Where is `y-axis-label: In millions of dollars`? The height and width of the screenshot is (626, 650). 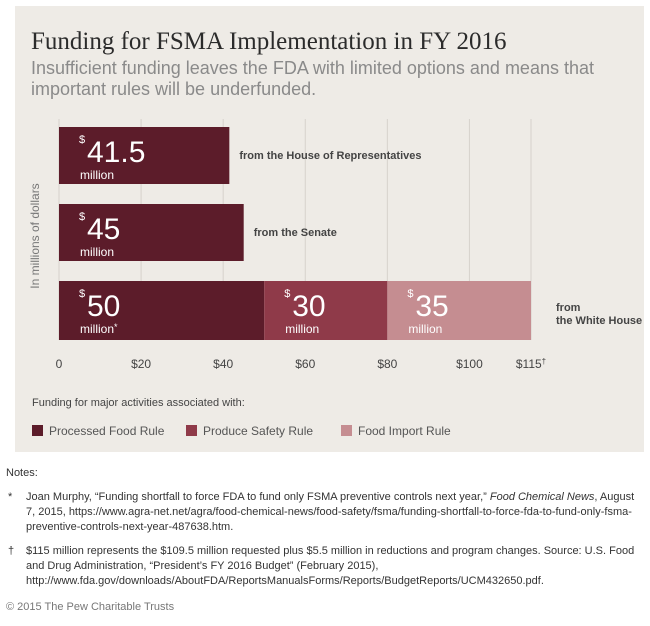 y-axis-label: In millions of dollars is located at coordinates (35, 235).